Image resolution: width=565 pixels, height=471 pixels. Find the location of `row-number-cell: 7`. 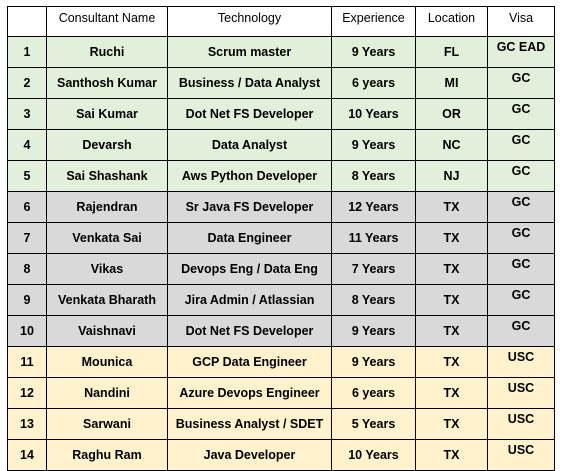

row-number-cell: 7 is located at coordinates (27, 238).